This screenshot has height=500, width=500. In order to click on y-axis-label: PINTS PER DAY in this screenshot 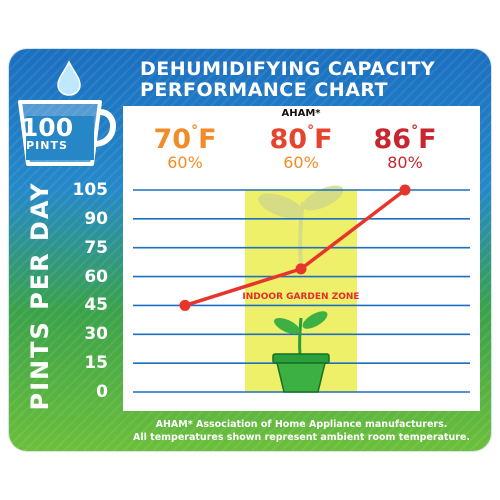, I will do `click(40, 296)`.